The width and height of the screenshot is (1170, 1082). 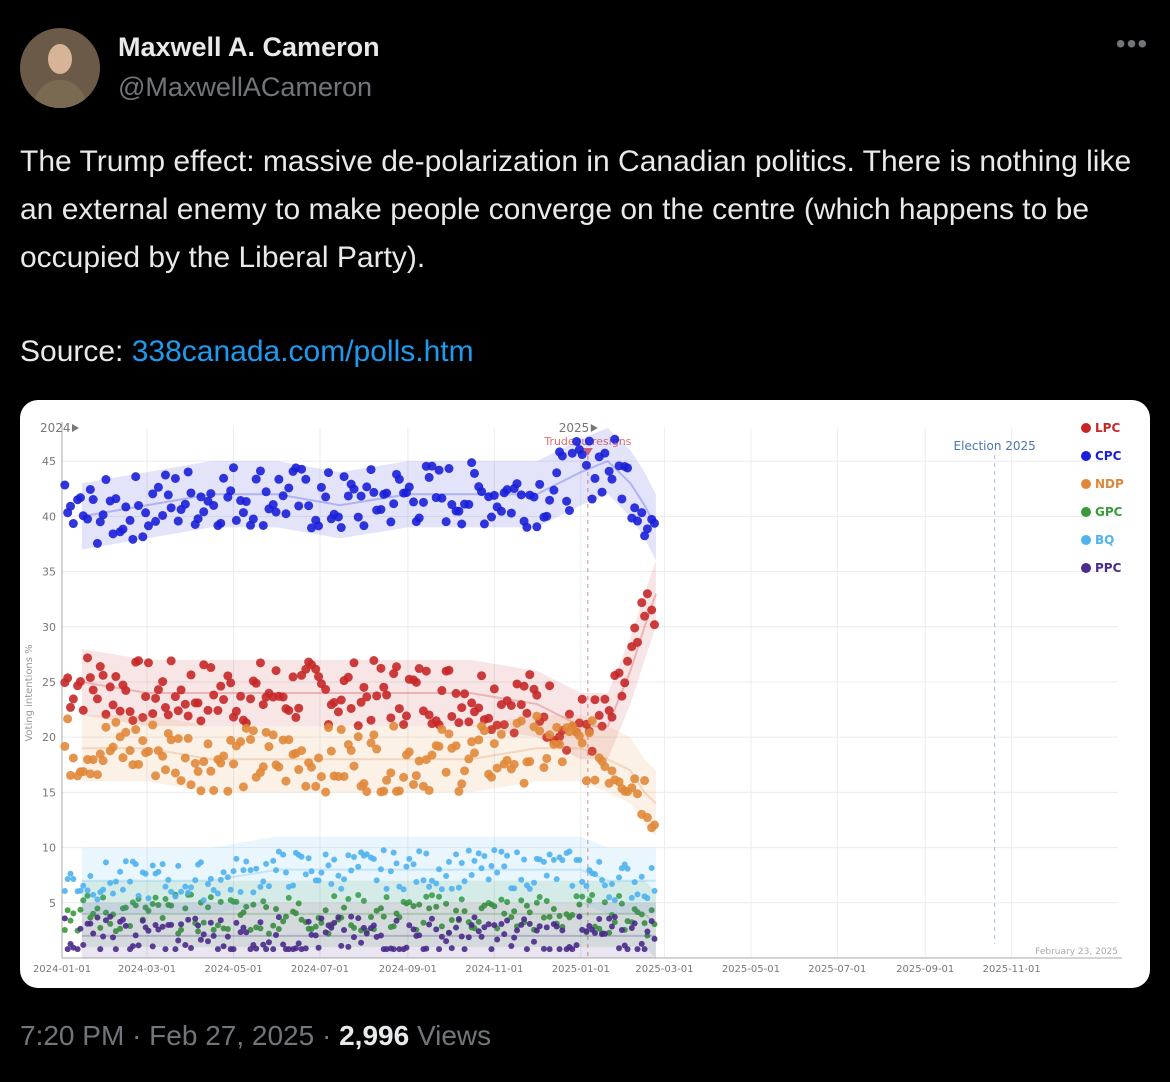 I want to click on author-handle: @MaxwellACameron, so click(x=245, y=87).